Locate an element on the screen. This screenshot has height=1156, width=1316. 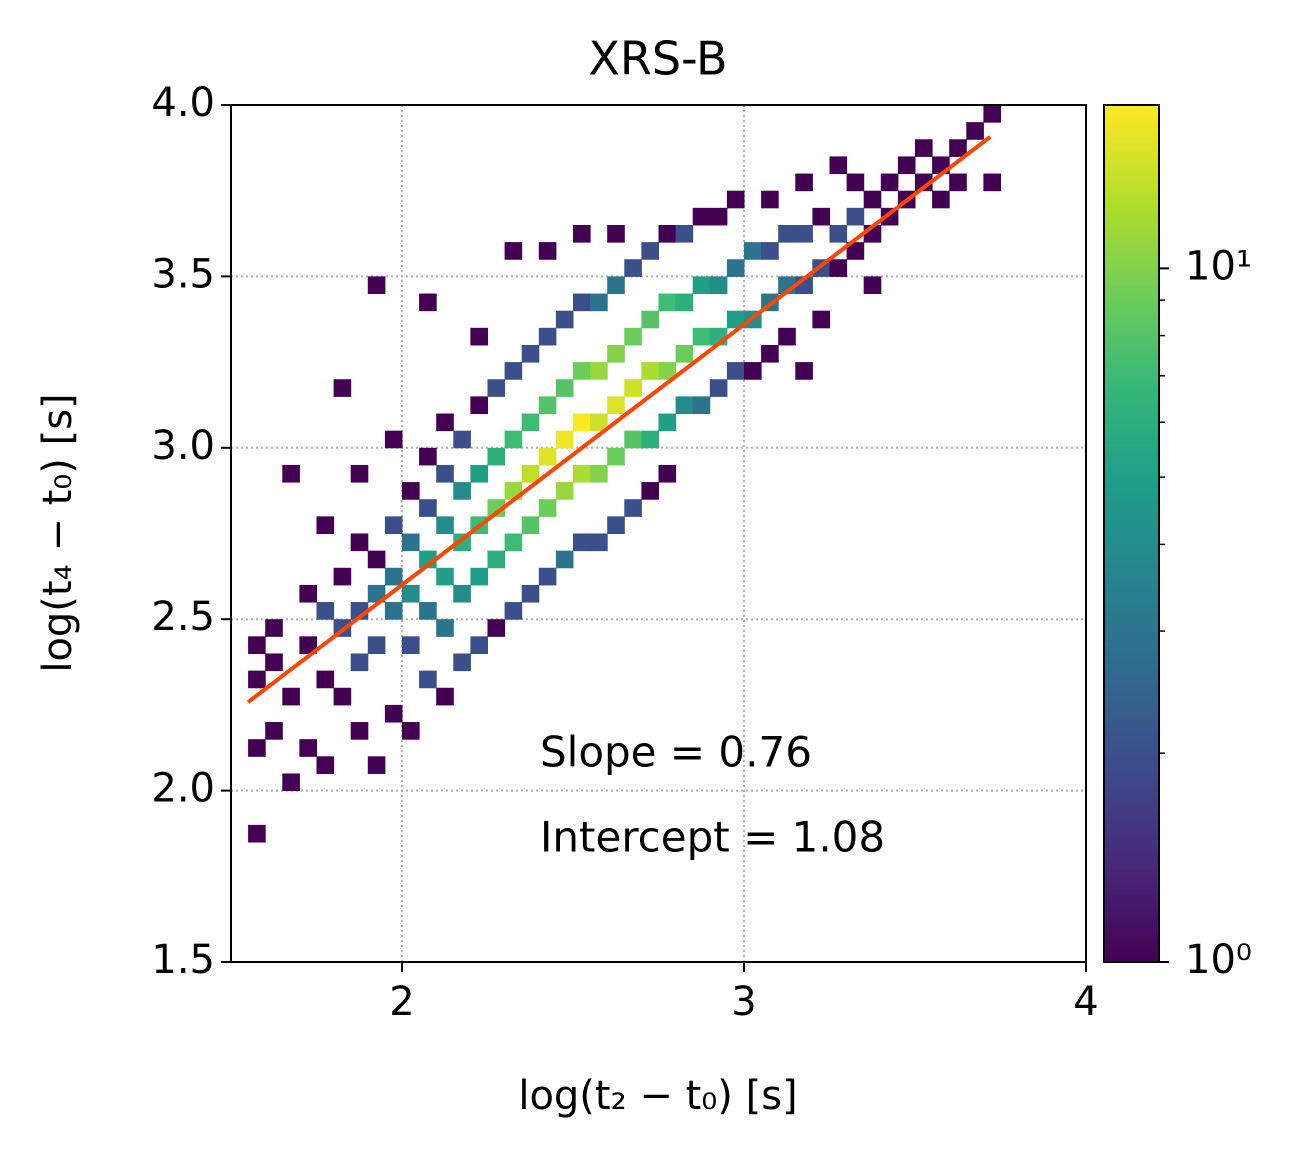
y-tick-label: 2.0 is located at coordinates (183, 789).